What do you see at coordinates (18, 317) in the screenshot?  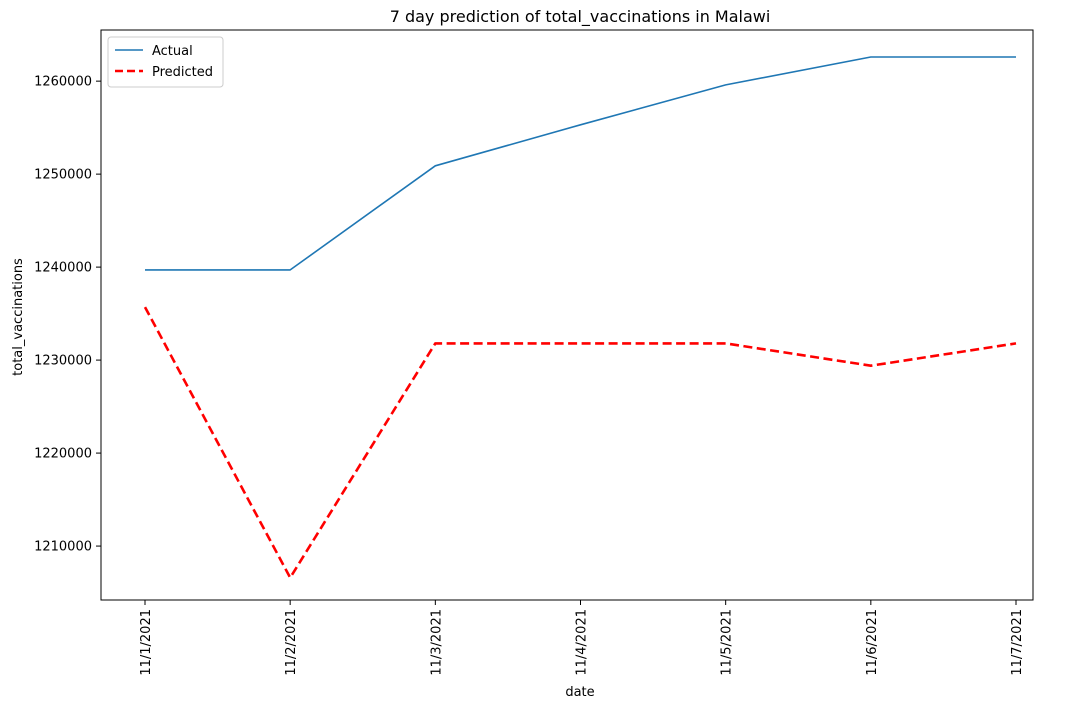 I see `y-axis-label: total_vaccinations` at bounding box center [18, 317].